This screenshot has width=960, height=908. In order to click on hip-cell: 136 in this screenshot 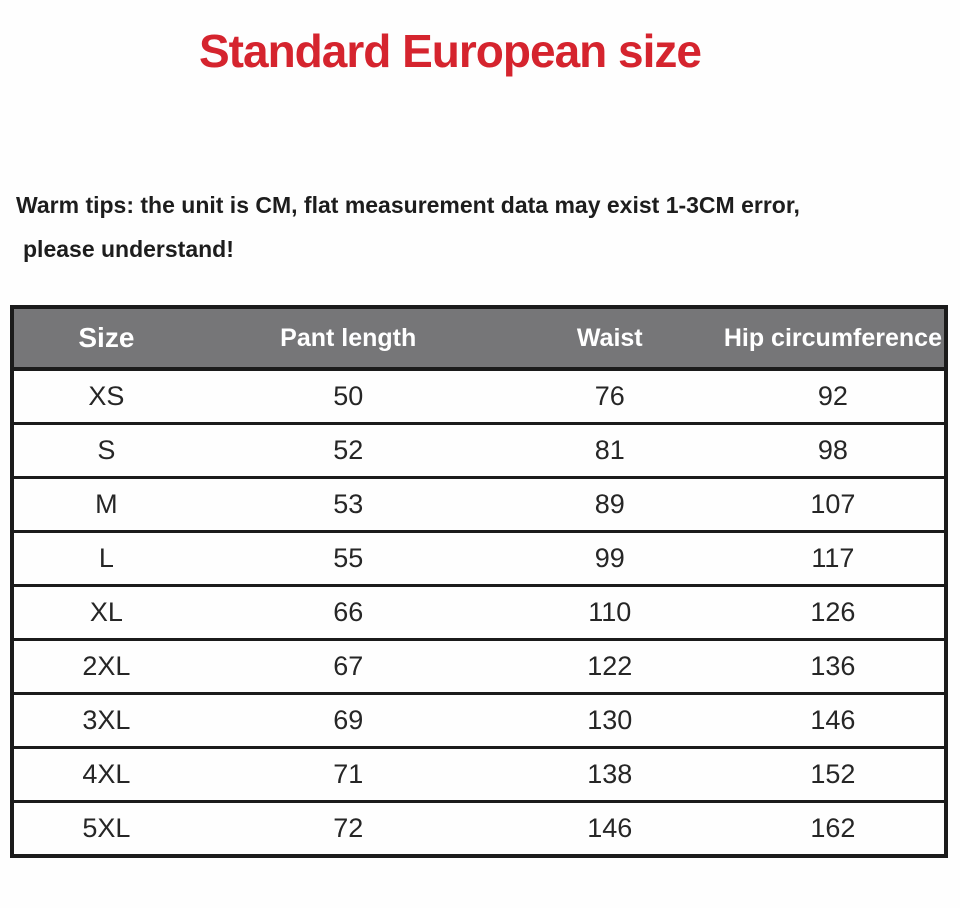, I will do `click(833, 667)`.